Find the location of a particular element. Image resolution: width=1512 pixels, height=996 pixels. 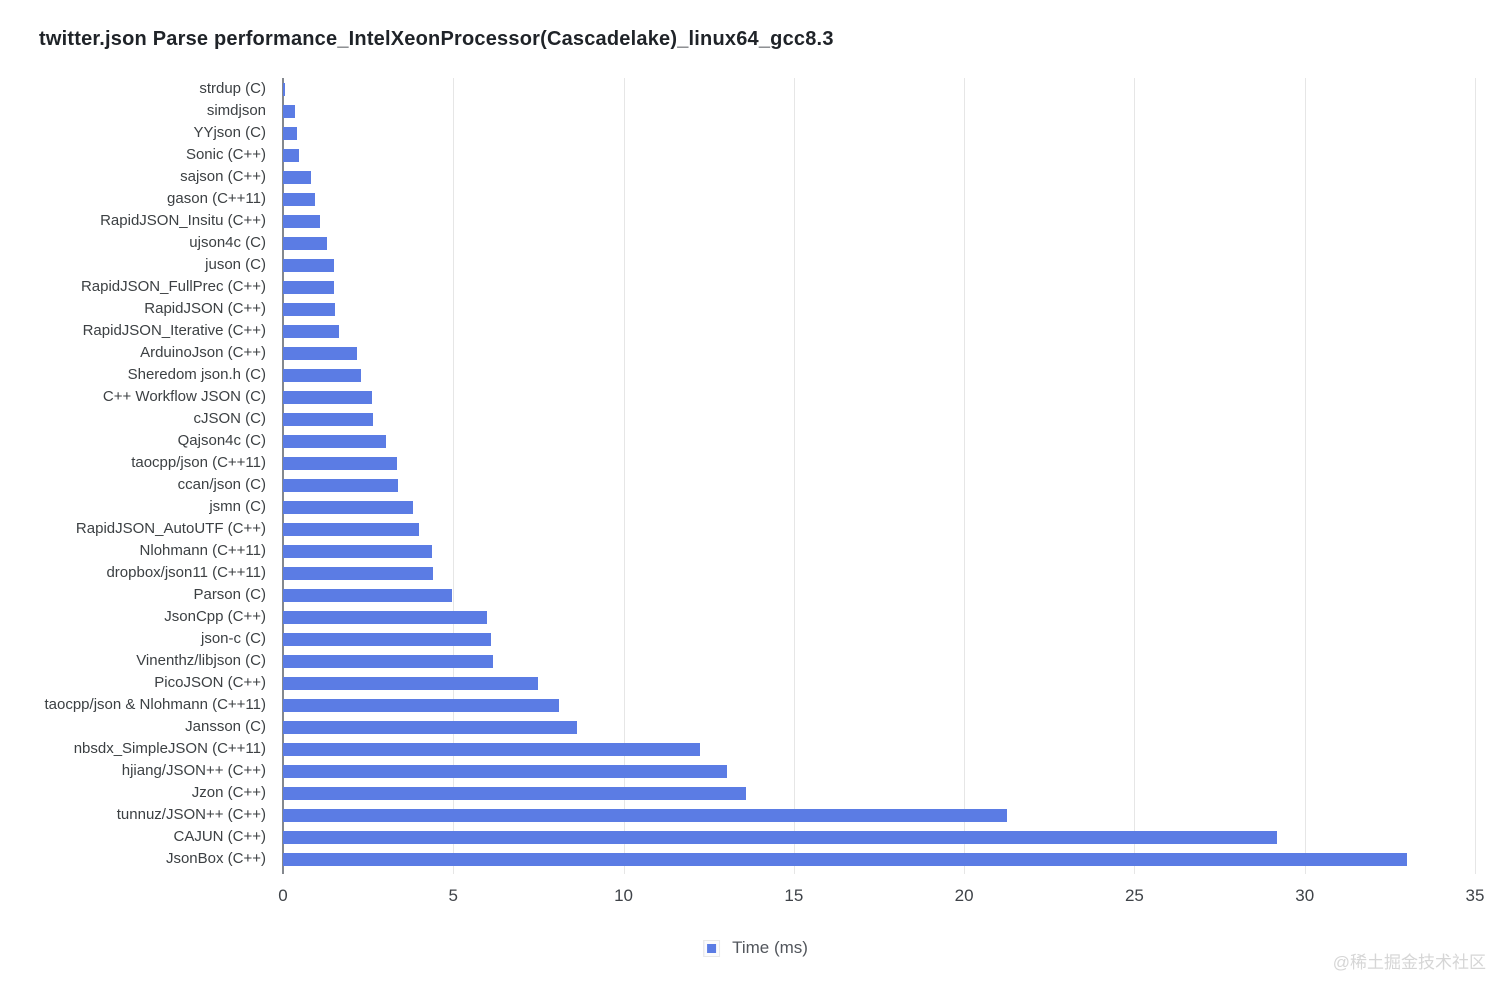

category-label: Nlohmann (C++11) is located at coordinates (202, 550).